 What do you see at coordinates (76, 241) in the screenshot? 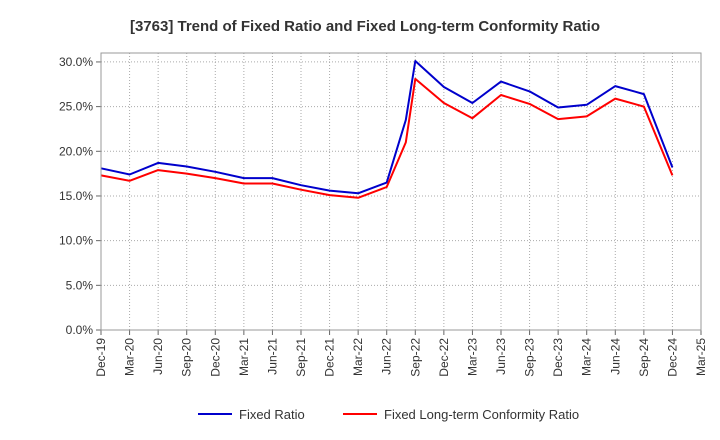
I see `y-tick-label: 10.0%` at bounding box center [76, 241].